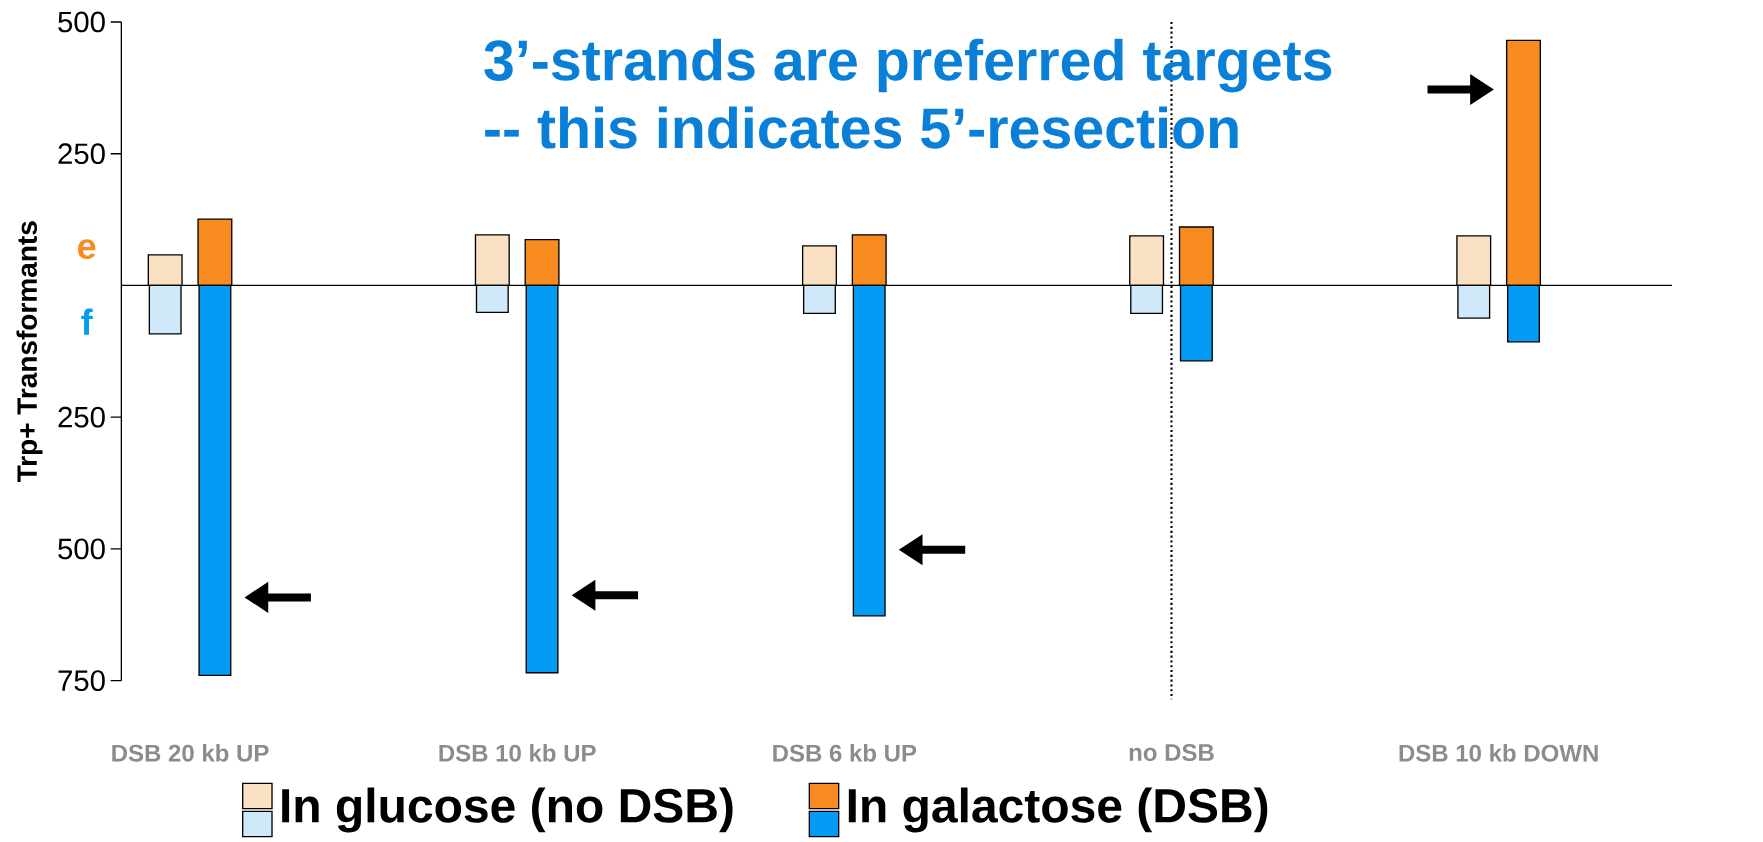 This screenshot has height=842, width=1763. What do you see at coordinates (517, 753) in the screenshot?
I see `x-tick-label: DSB 10 kb UP` at bounding box center [517, 753].